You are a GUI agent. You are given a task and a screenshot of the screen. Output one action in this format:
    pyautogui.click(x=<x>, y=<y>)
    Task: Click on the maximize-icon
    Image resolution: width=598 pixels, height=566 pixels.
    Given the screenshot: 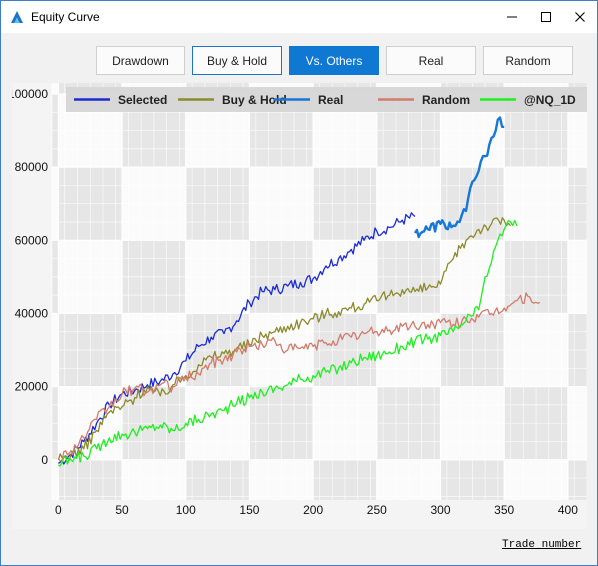 What is the action you would take?
    pyautogui.click(x=546, y=17)
    